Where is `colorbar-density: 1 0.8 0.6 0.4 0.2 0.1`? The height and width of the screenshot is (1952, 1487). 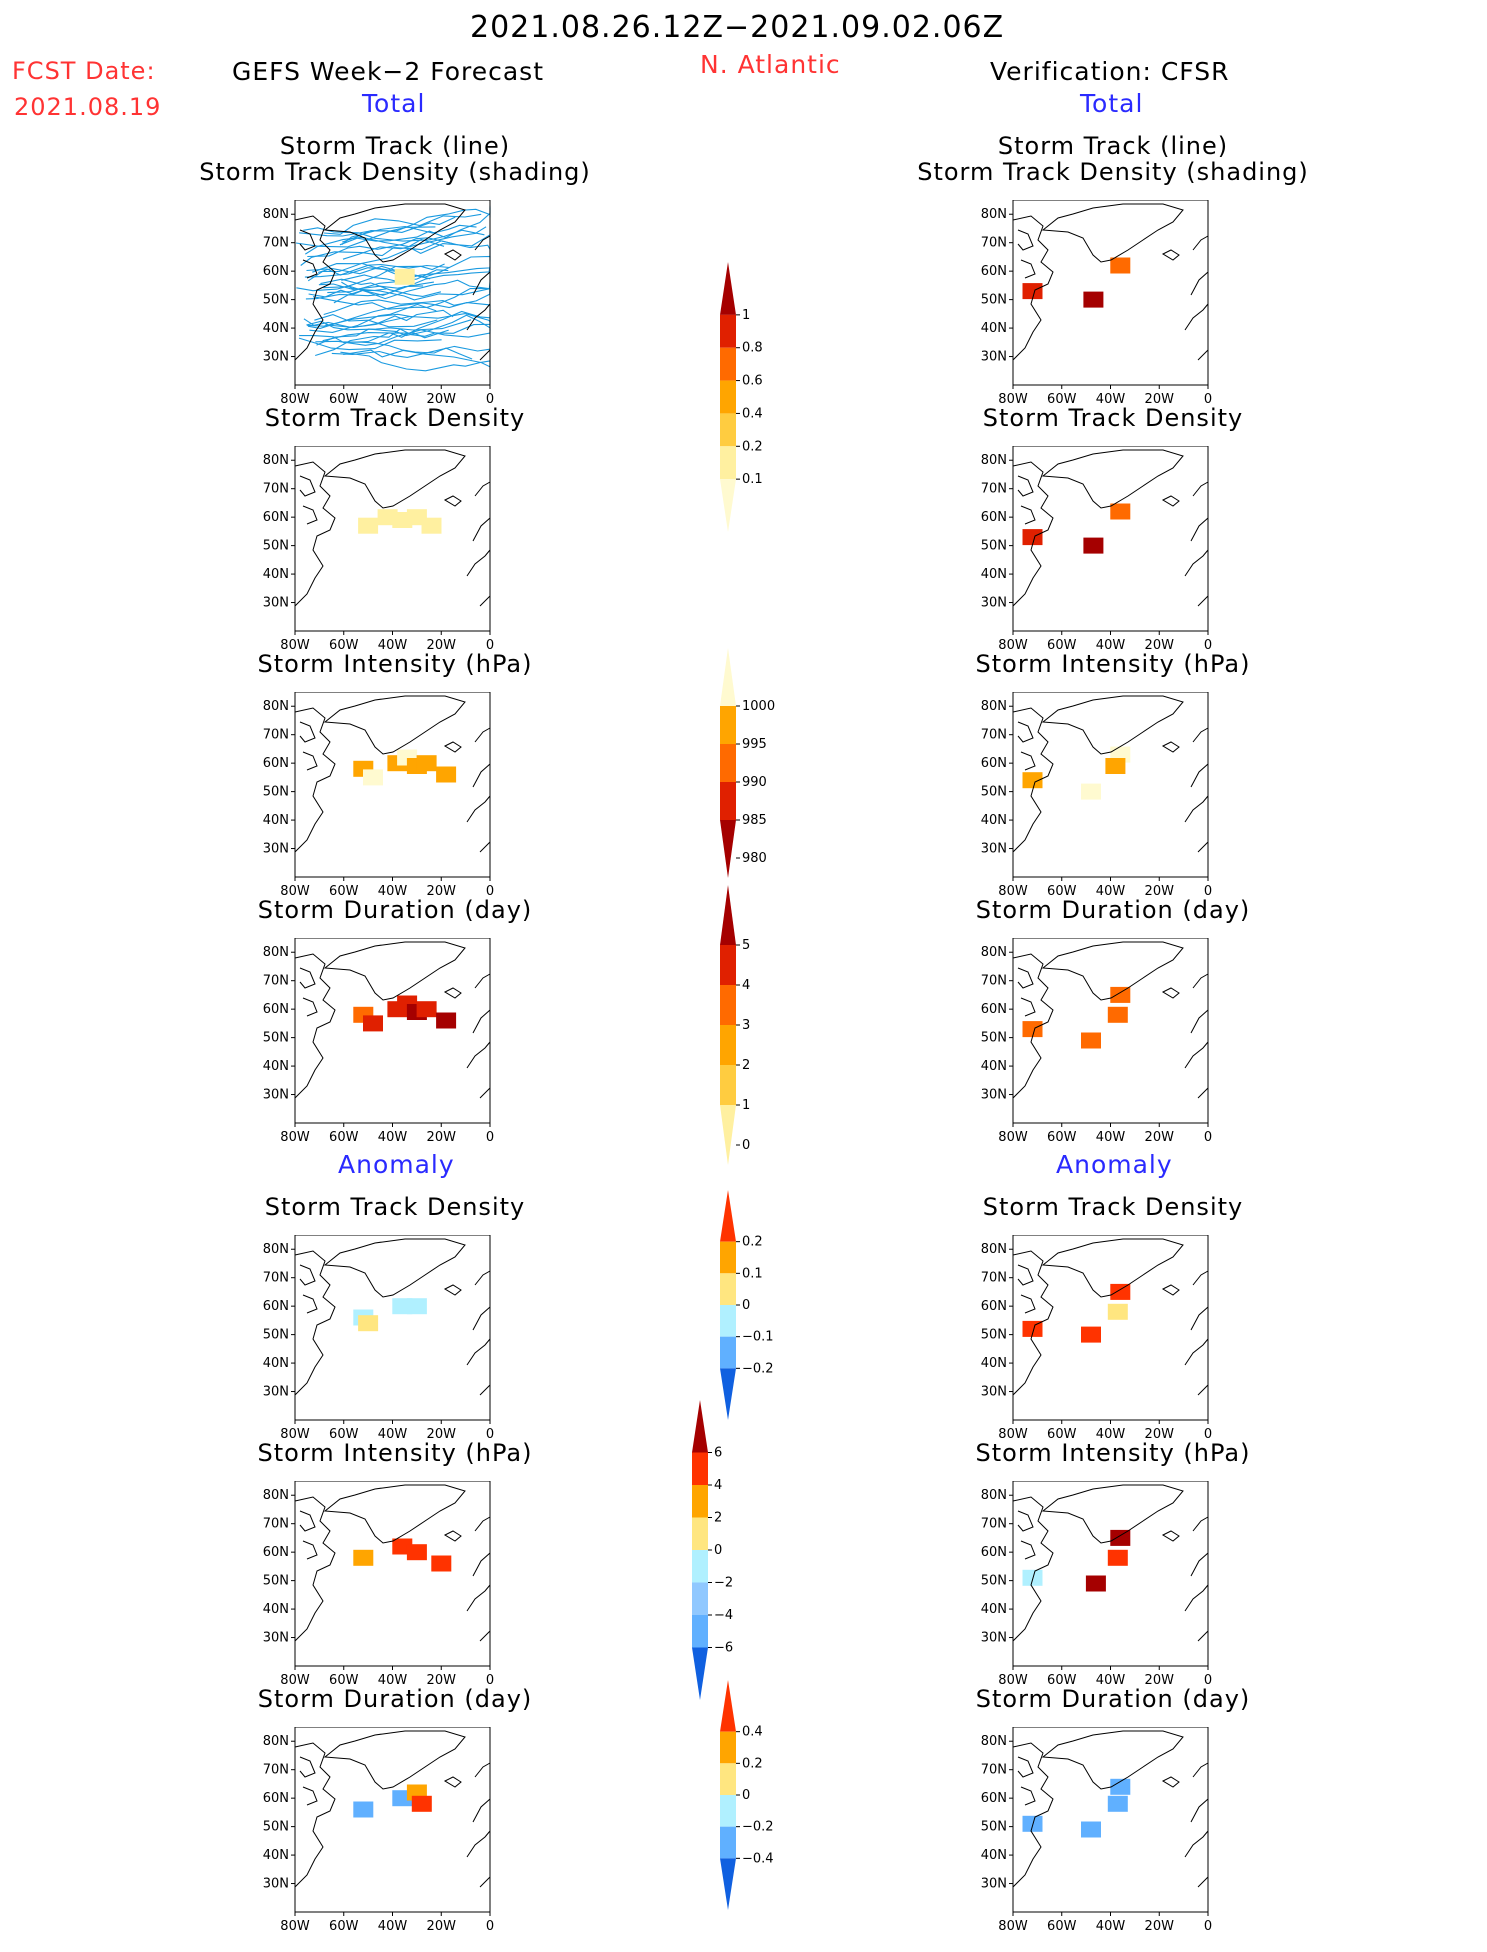 colorbar-density: 1 0.8 0.6 0.4 0.2 0.1 is located at coordinates (741, 397).